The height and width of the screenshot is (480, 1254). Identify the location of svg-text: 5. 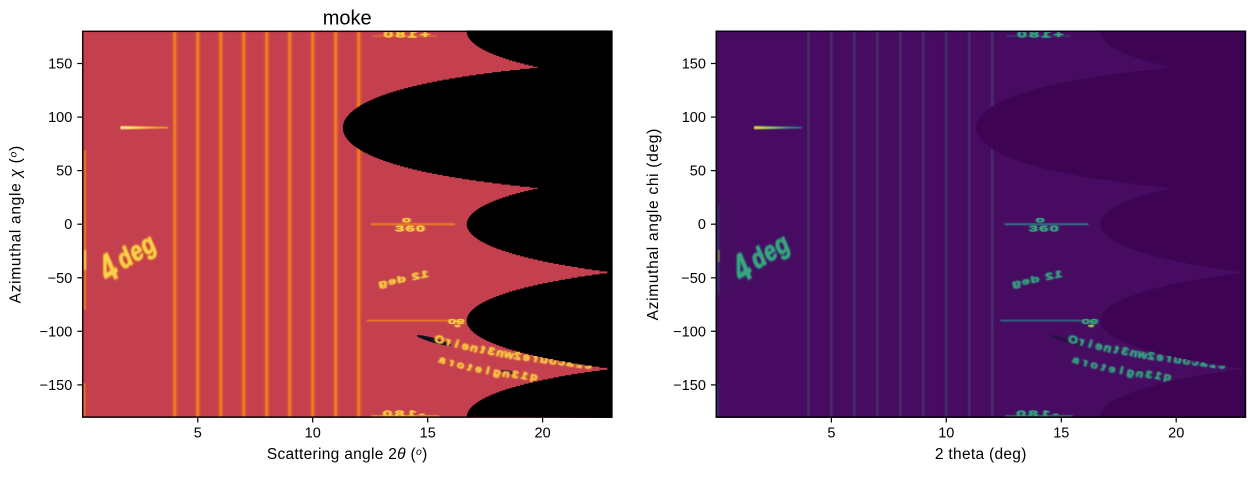
(831, 434).